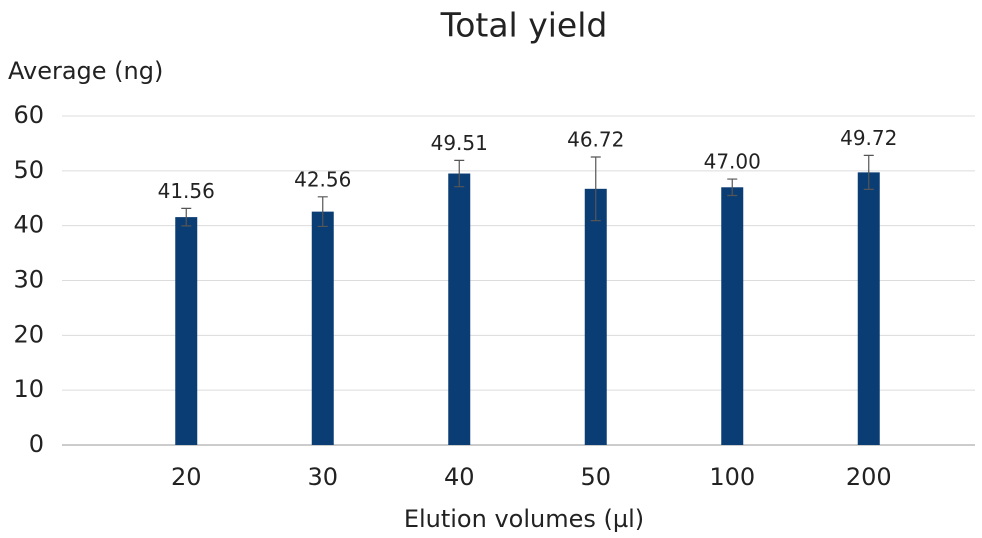 The height and width of the screenshot is (538, 982). What do you see at coordinates (732, 162) in the screenshot?
I see `value-label: 47.00` at bounding box center [732, 162].